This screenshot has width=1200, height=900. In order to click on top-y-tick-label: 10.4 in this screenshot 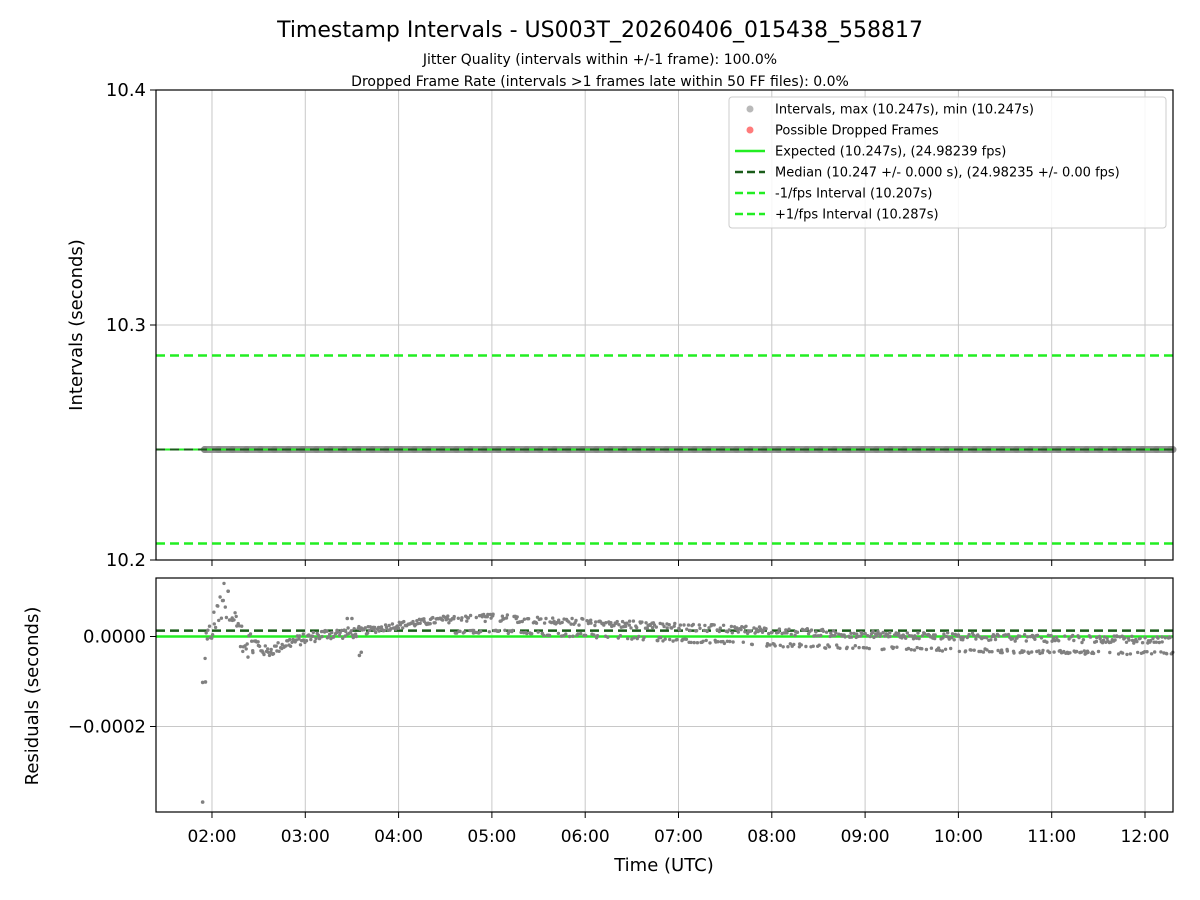, I will do `click(126, 90)`.